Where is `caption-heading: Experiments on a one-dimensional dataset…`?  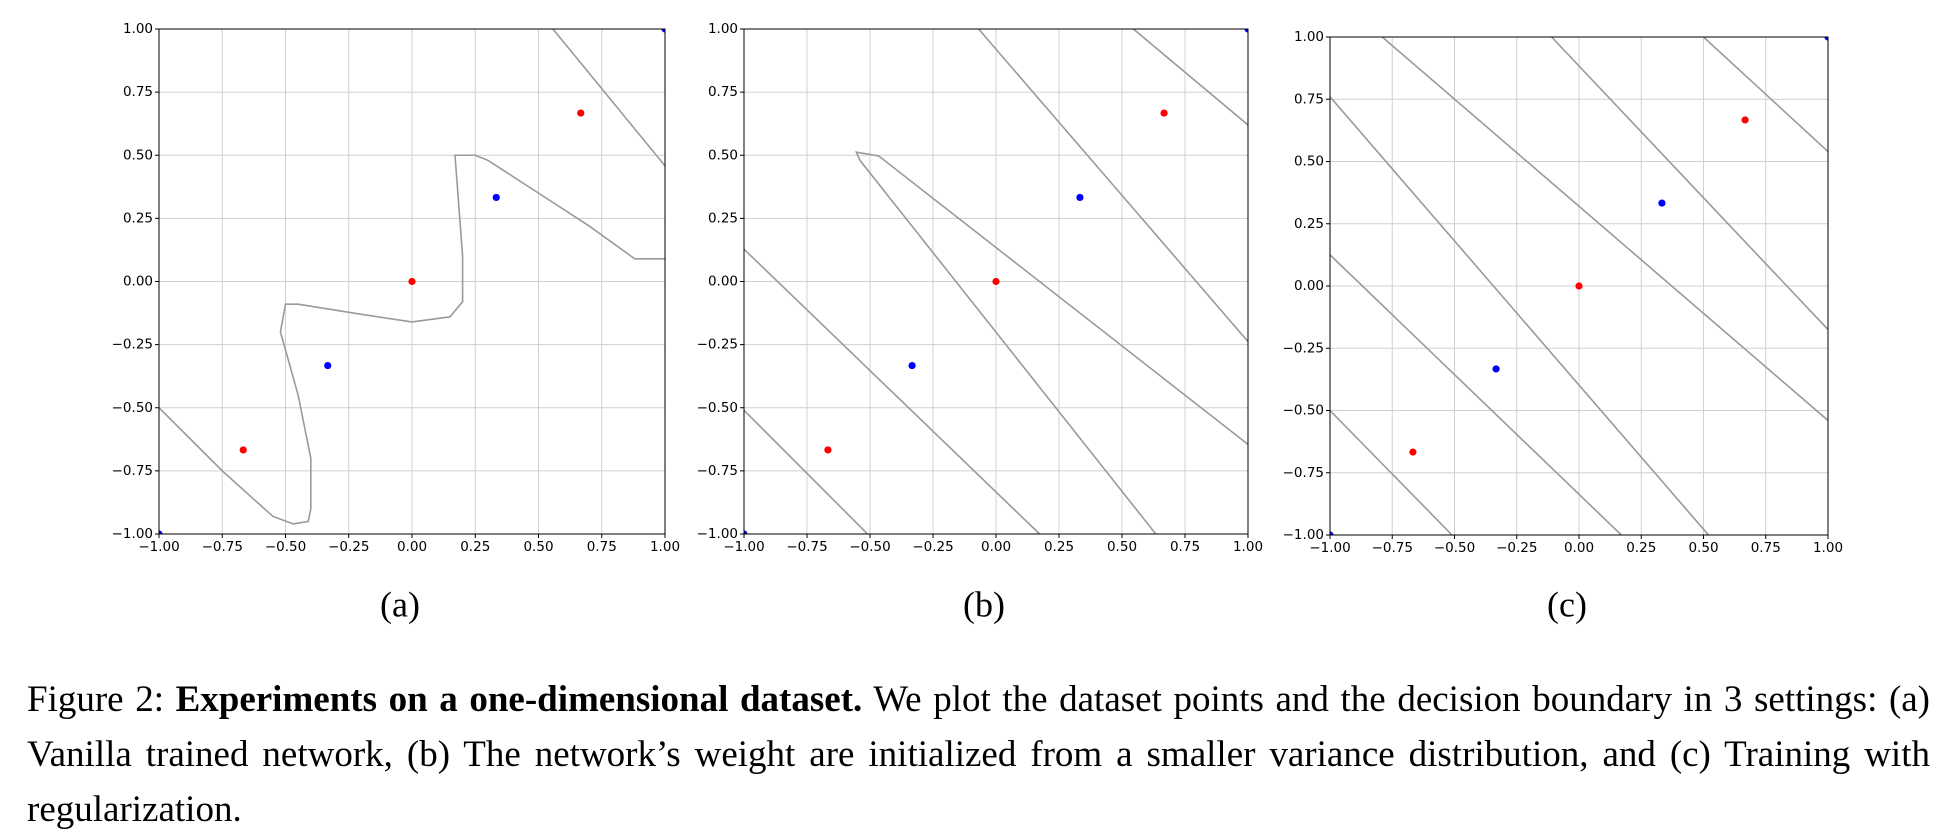 caption-heading: Experiments on a one-dimensional dataset… is located at coordinates (519, 699).